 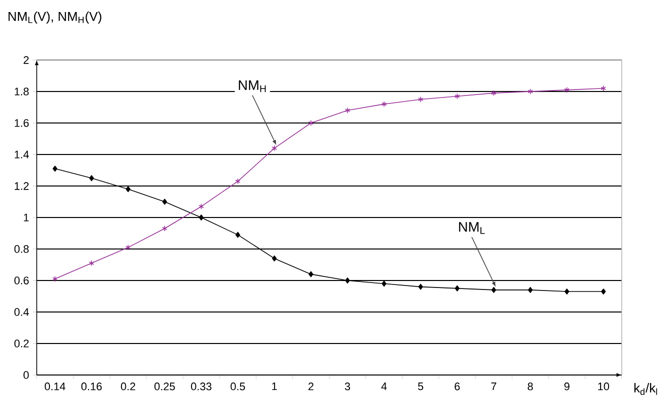 I want to click on y-tick-label: 0.4, so click(x=21, y=312).